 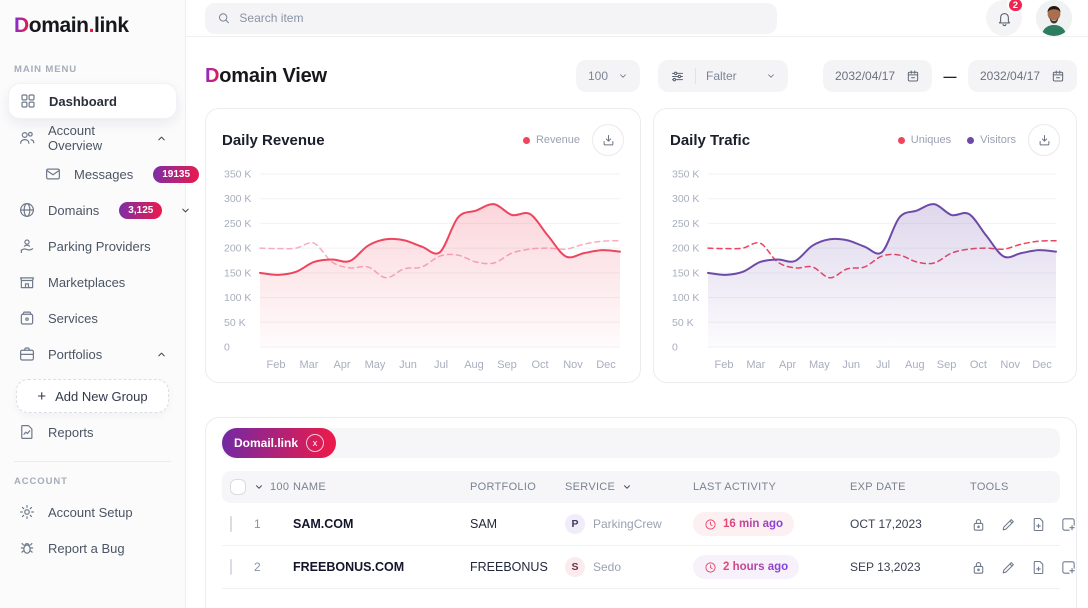 I want to click on column-tools: TOOLS, so click(x=989, y=487).